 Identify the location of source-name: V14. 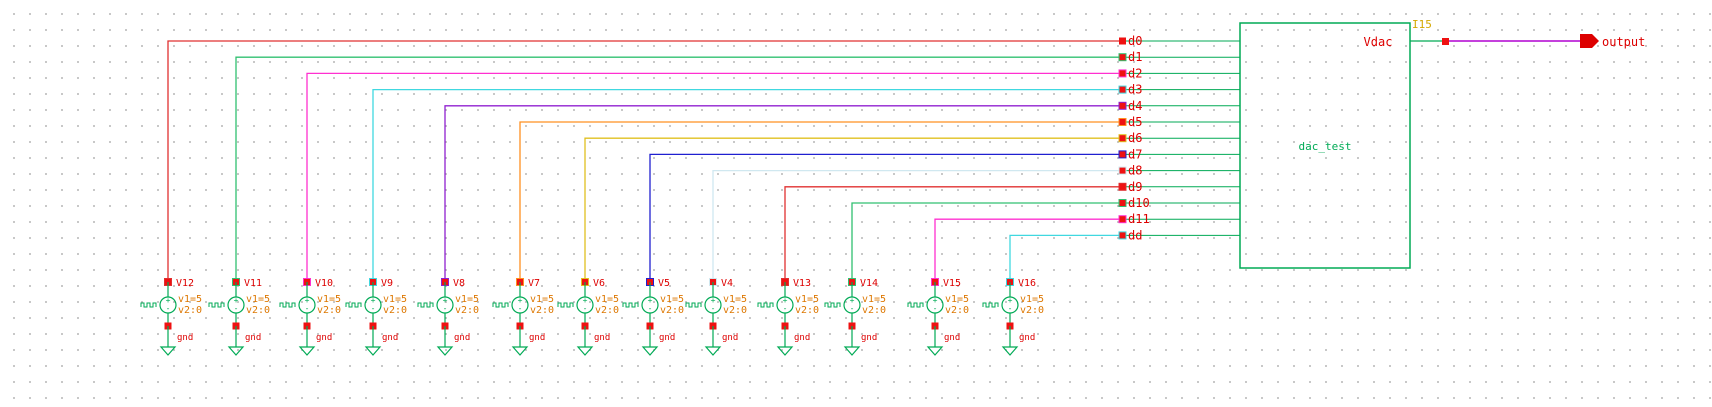
(869, 283).